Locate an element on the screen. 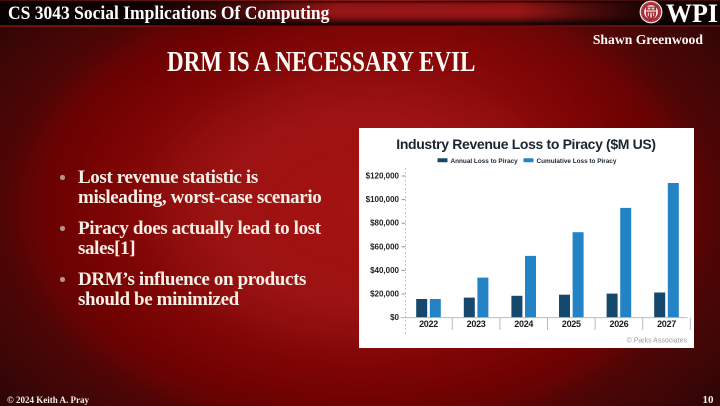 This screenshot has width=720, height=406. svg-text: Annual Loss to Piracy is located at coordinates (485, 161).